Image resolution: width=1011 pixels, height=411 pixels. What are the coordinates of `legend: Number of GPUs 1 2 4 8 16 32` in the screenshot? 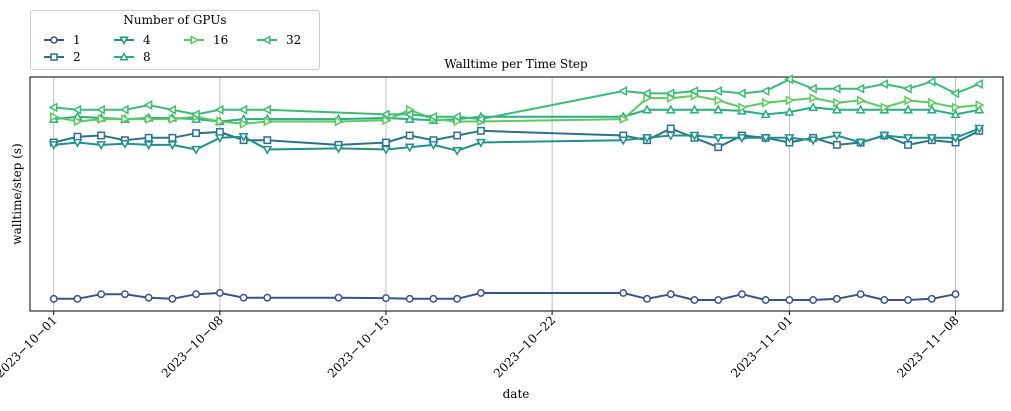 It's located at (175, 40).